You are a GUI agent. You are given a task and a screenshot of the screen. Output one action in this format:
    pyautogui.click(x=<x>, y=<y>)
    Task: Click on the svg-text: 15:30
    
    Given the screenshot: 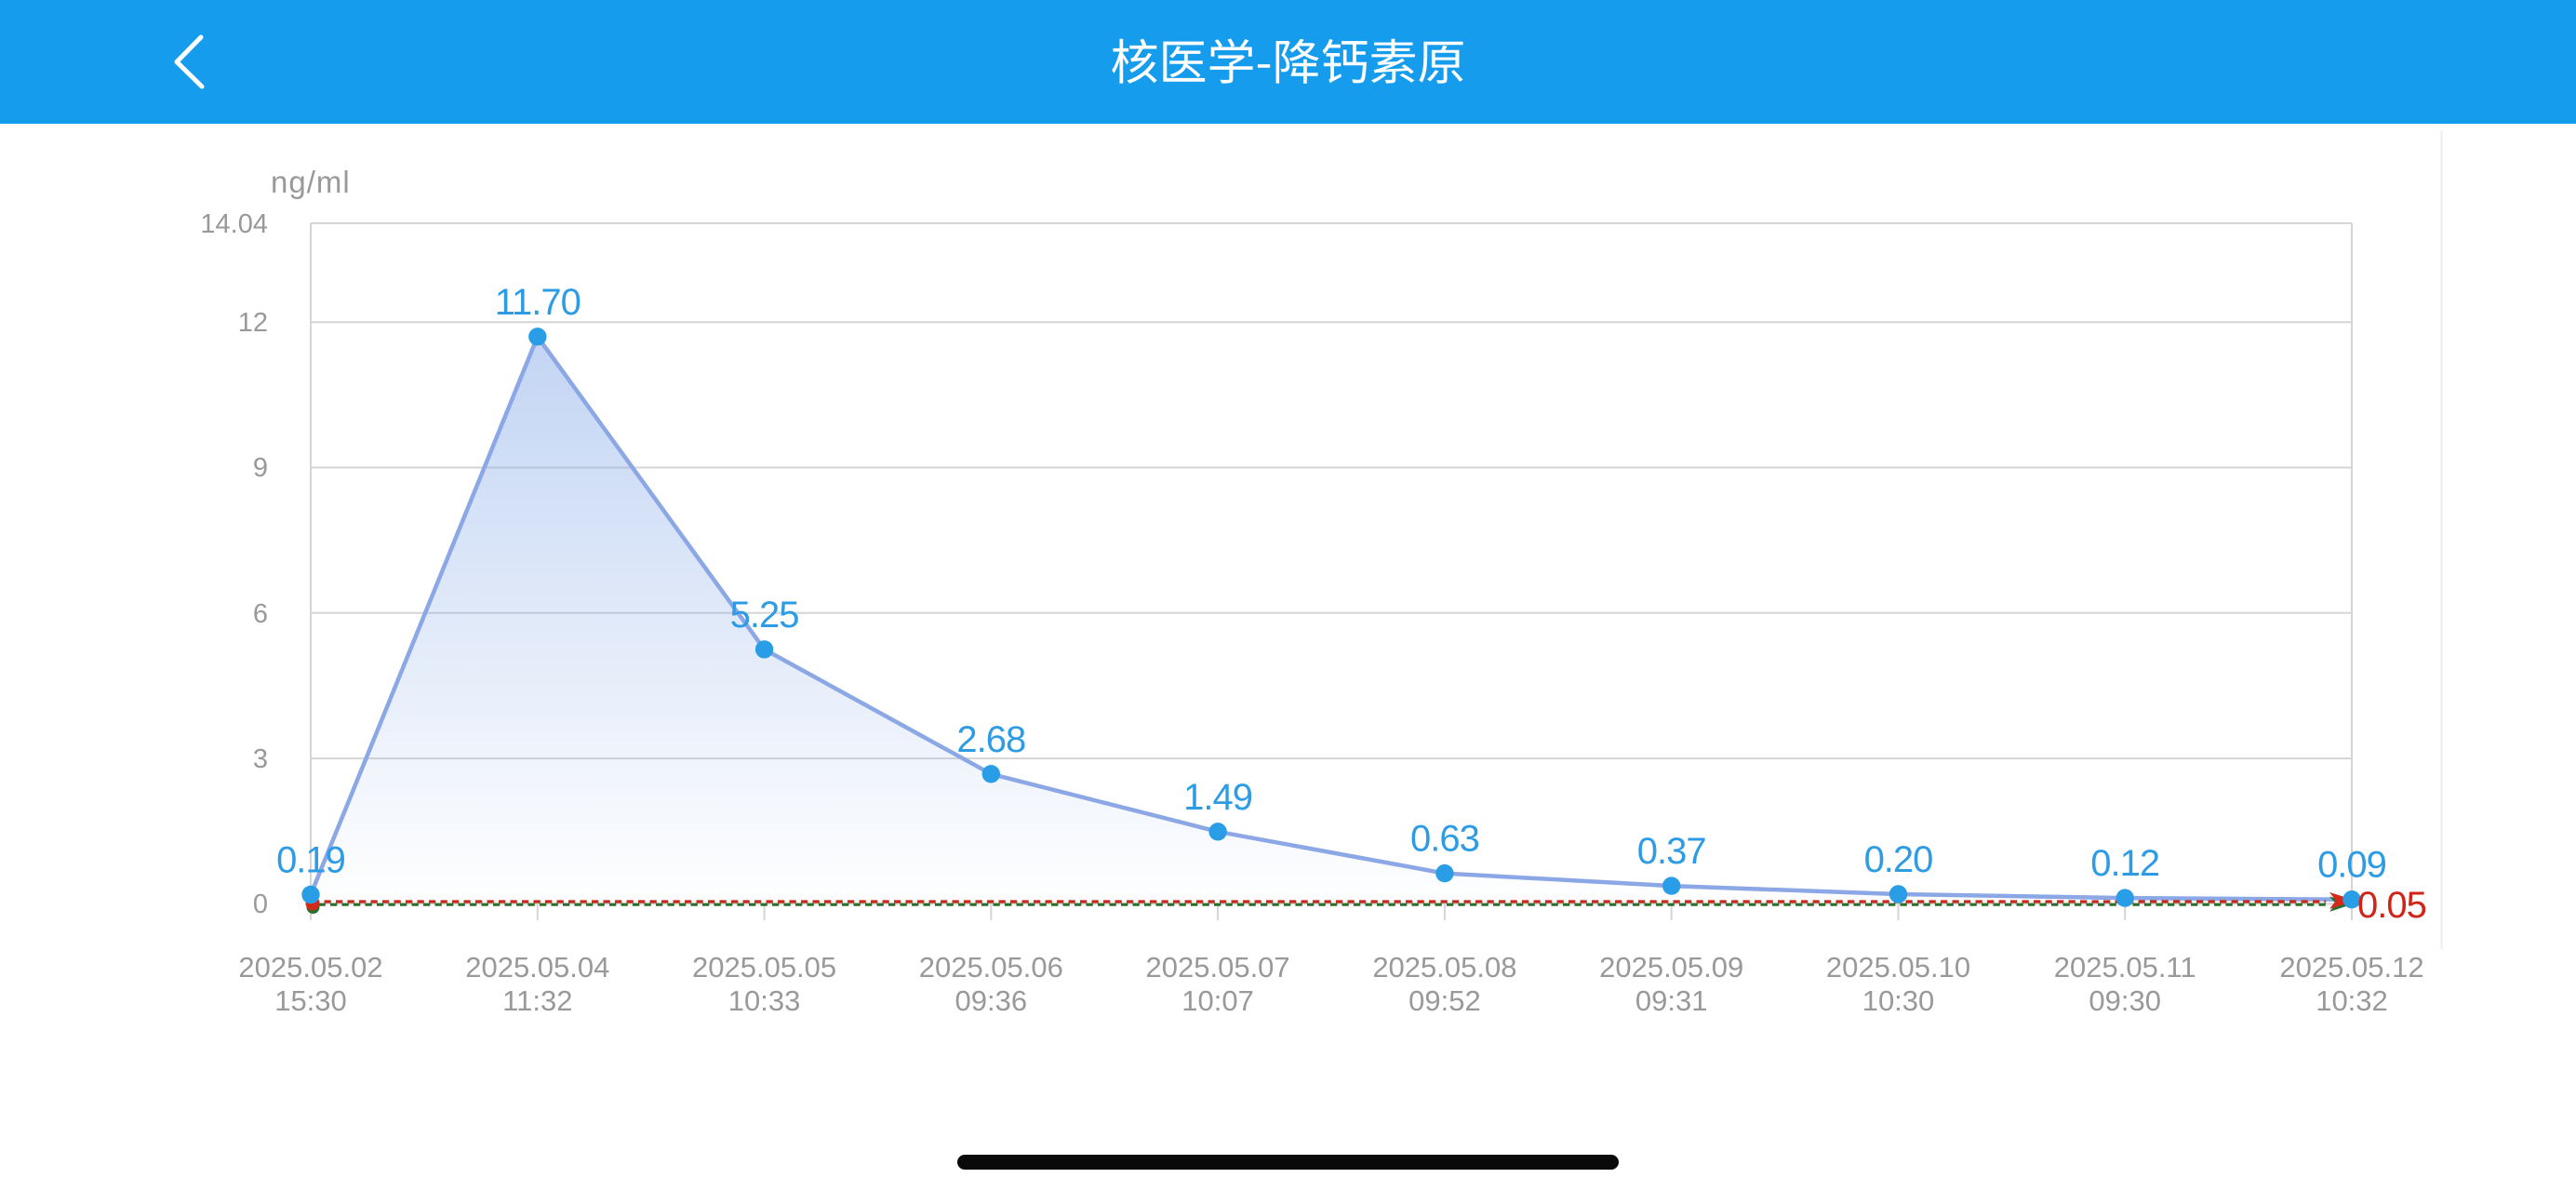 What is the action you would take?
    pyautogui.click(x=310, y=1000)
    